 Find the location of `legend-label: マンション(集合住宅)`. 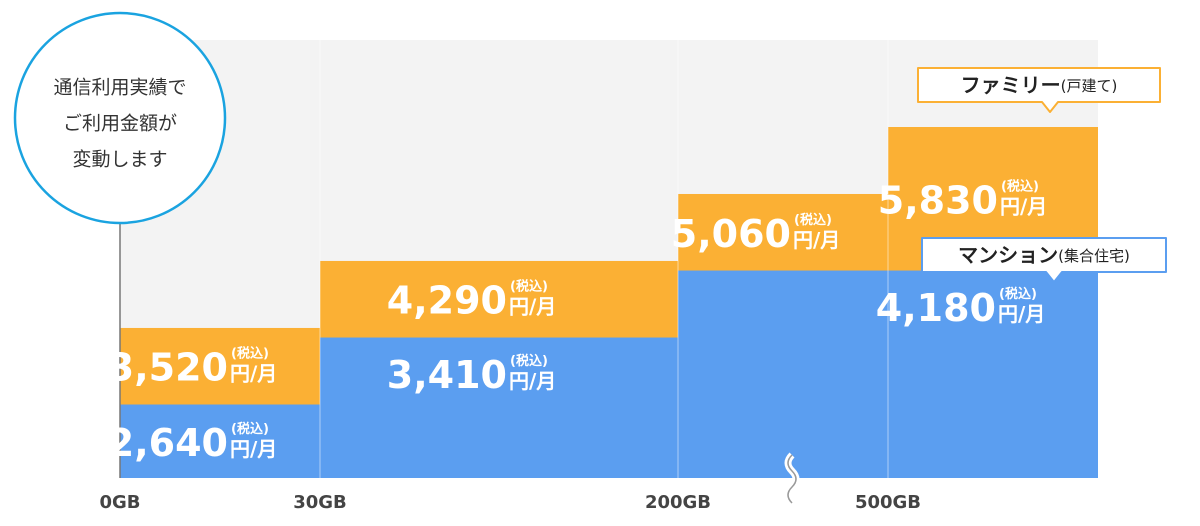

legend-label: マンション(集合住宅) is located at coordinates (1044, 255).